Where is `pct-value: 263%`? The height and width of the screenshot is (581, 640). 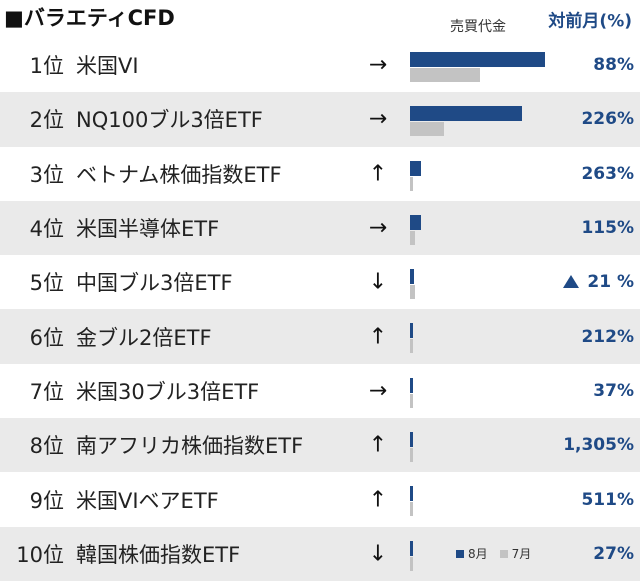 pct-value: 263% is located at coordinates (607, 174).